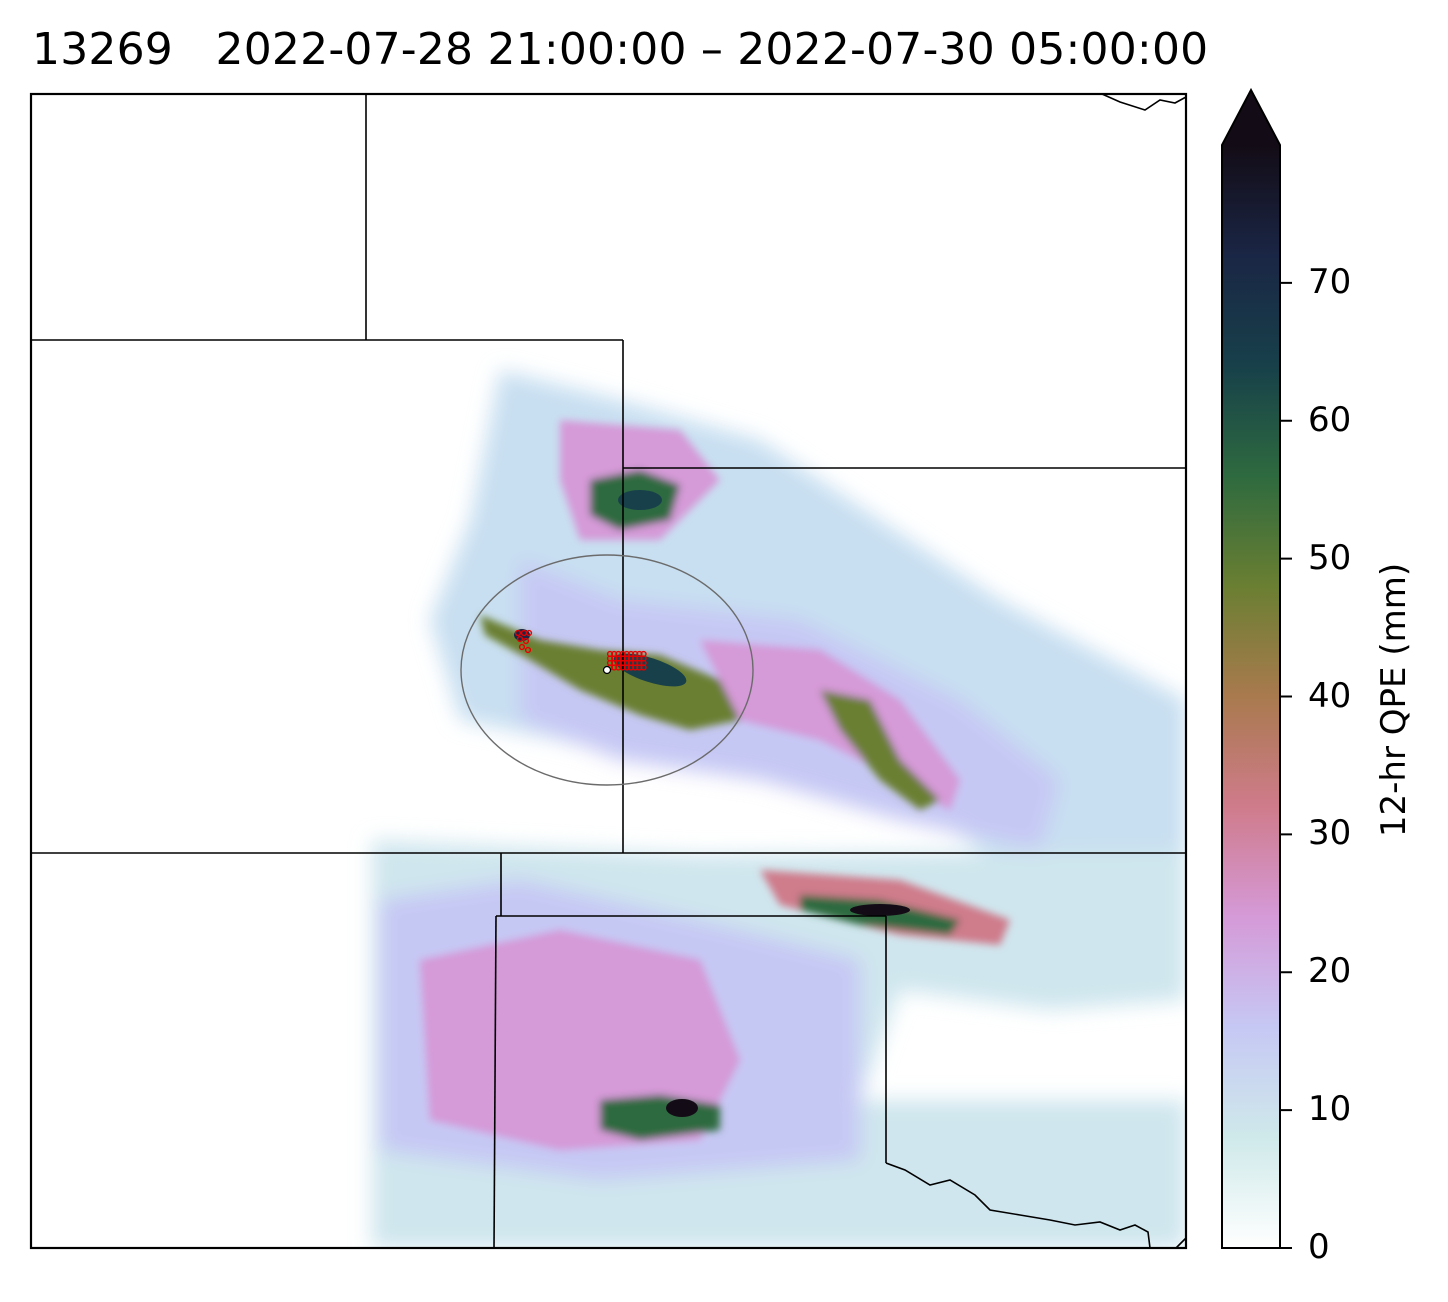  What do you see at coordinates (1330, 833) in the screenshot?
I see `colorbar-tick-label: 30` at bounding box center [1330, 833].